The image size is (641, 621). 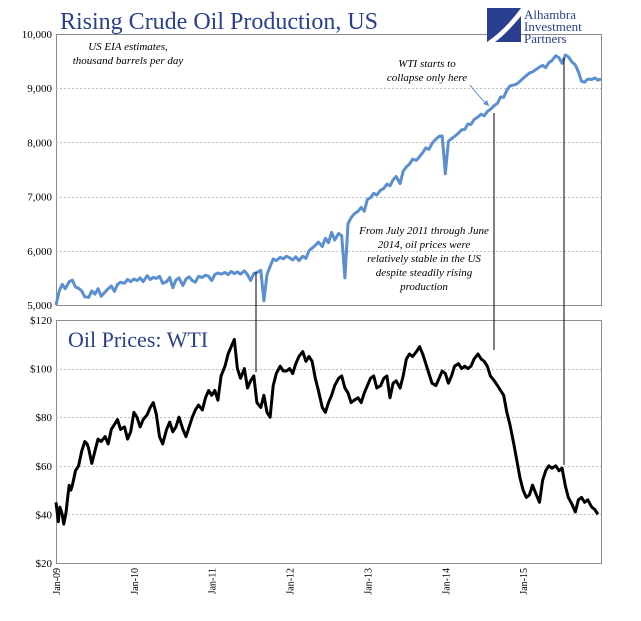 I want to click on price-x-tick-label: Jan-15, so click(x=524, y=581).